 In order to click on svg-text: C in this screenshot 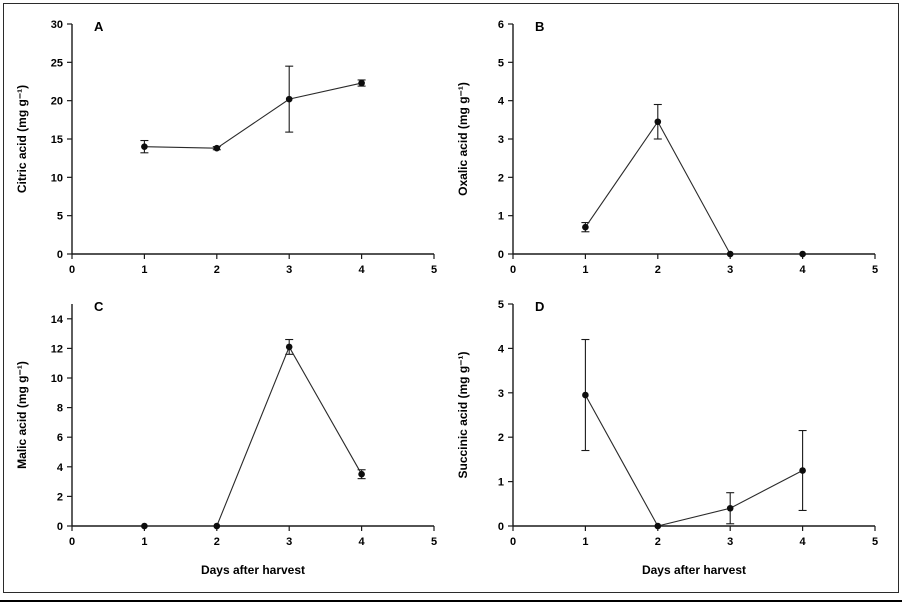, I will do `click(99, 306)`.